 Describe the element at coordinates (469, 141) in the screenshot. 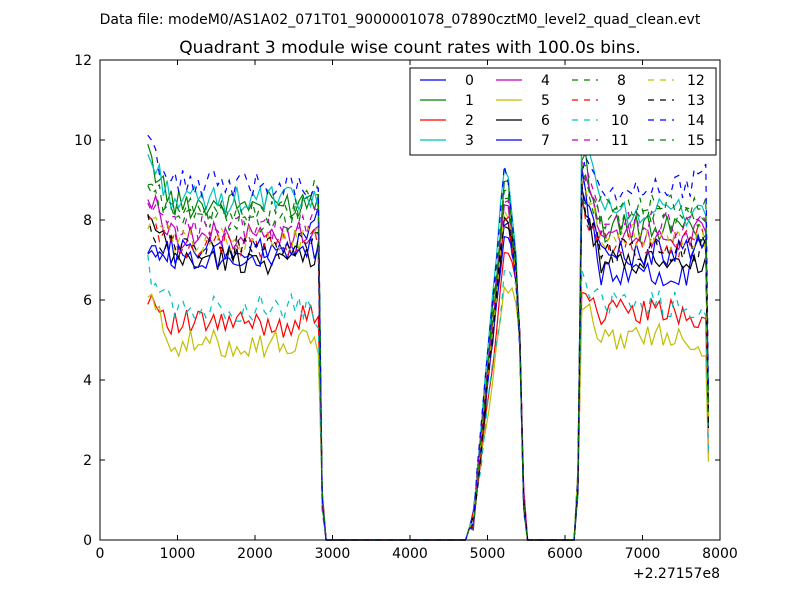

I see `legend-label-3: 3` at that location.